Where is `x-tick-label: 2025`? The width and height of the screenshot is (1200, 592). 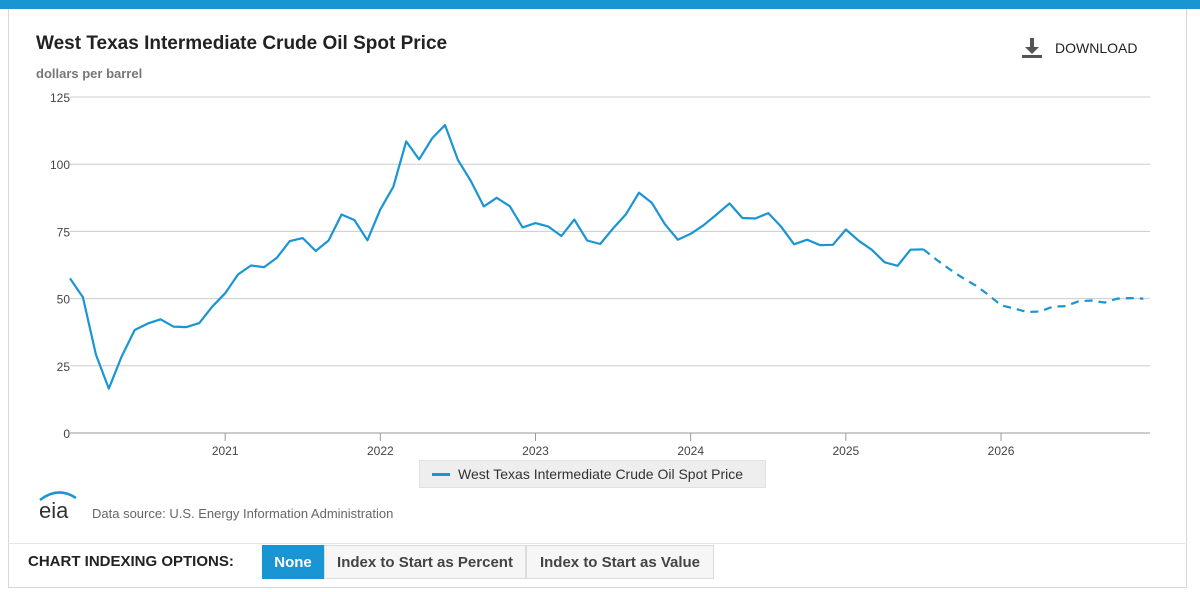 x-tick-label: 2025 is located at coordinates (846, 451).